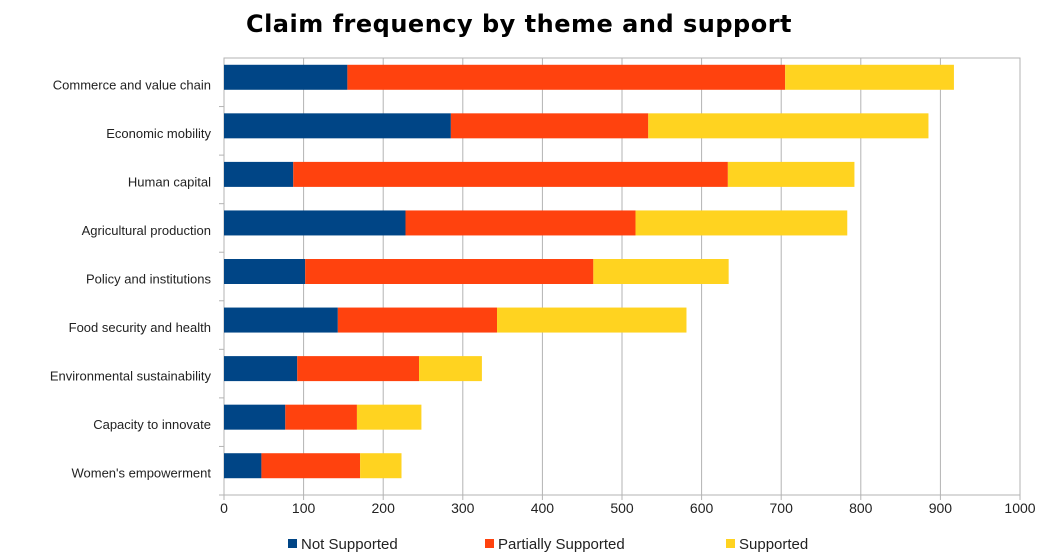 The image size is (1038, 554). I want to click on chart-title: Claim frequency by theme and support, so click(519, 24).